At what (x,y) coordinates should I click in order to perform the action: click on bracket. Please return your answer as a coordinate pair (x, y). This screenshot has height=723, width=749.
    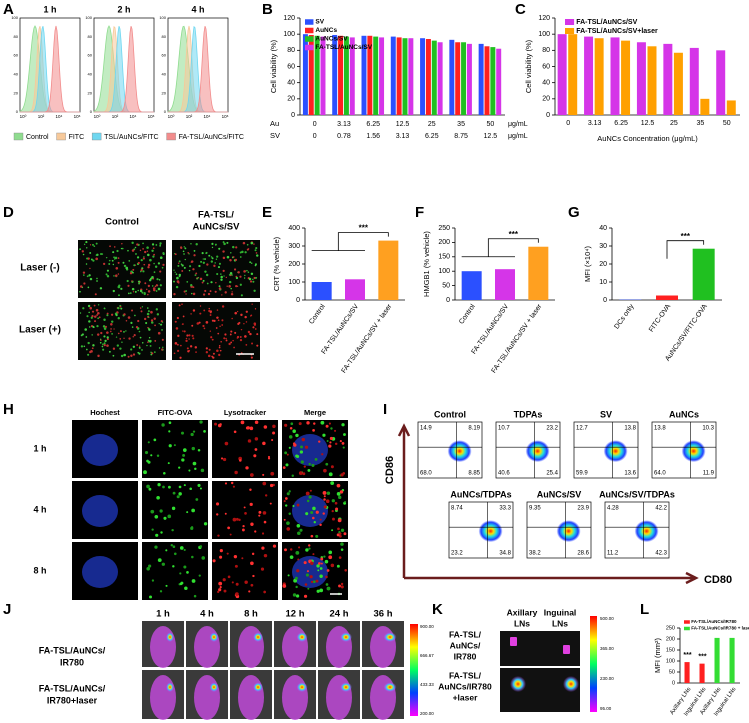
    Looking at the image, I should click on (685, 249).